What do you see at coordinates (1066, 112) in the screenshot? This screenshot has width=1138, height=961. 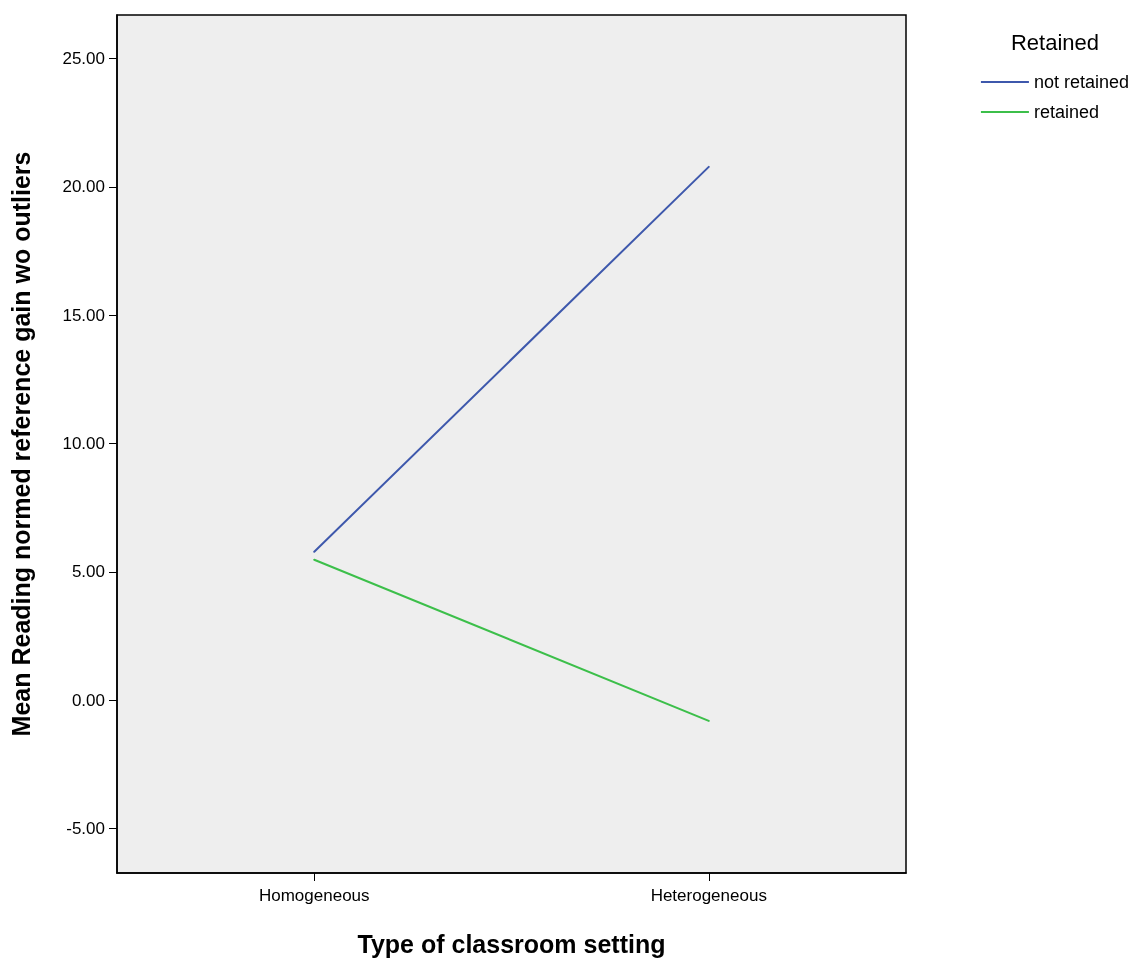 I see `legend-label: retained` at bounding box center [1066, 112].